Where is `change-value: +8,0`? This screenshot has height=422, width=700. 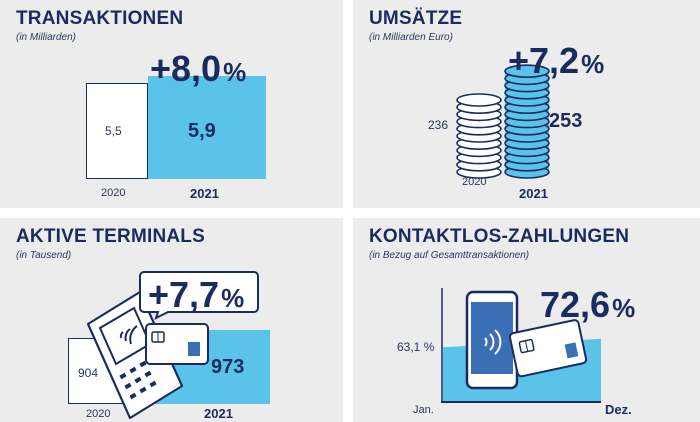
change-value: +8,0 is located at coordinates (186, 68).